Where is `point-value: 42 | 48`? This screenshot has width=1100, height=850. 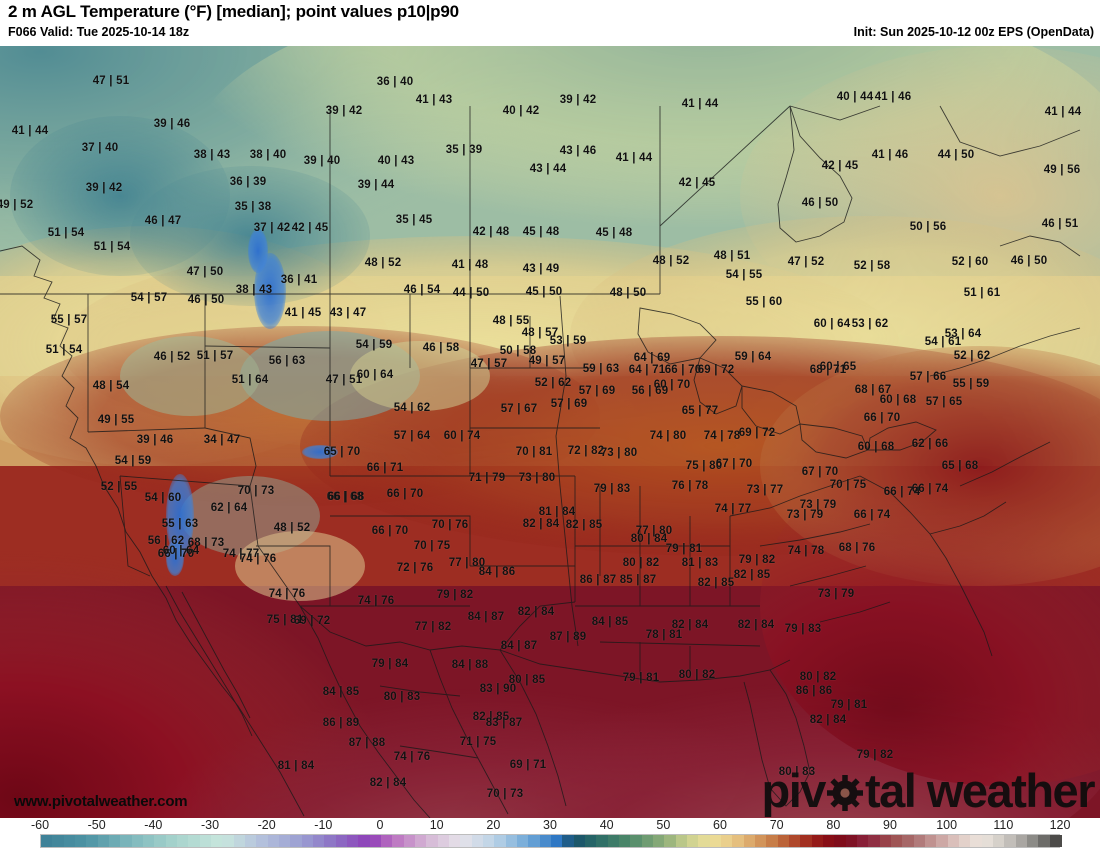
point-value: 42 | 48 is located at coordinates (491, 232).